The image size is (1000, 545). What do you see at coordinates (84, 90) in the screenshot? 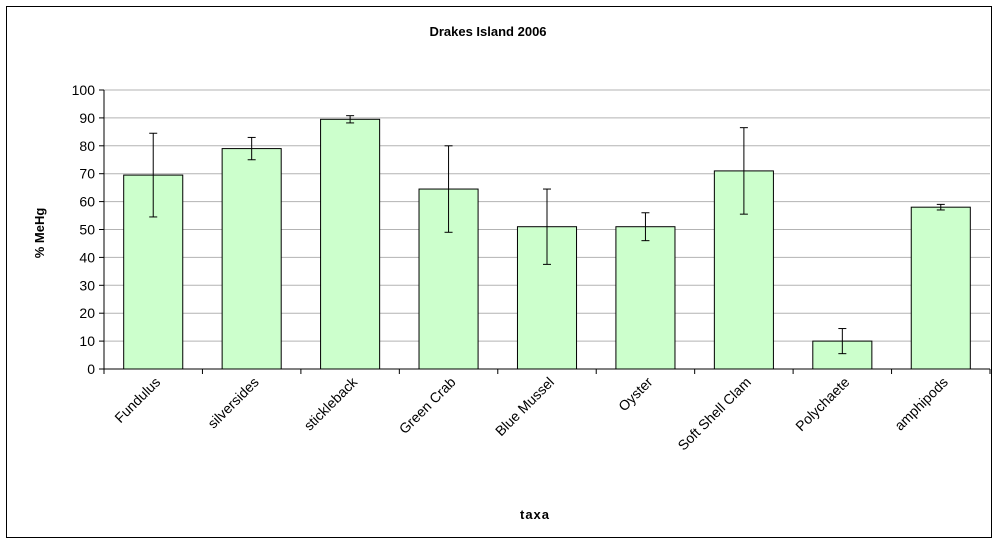
I see `y-tick-label: 100` at bounding box center [84, 90].